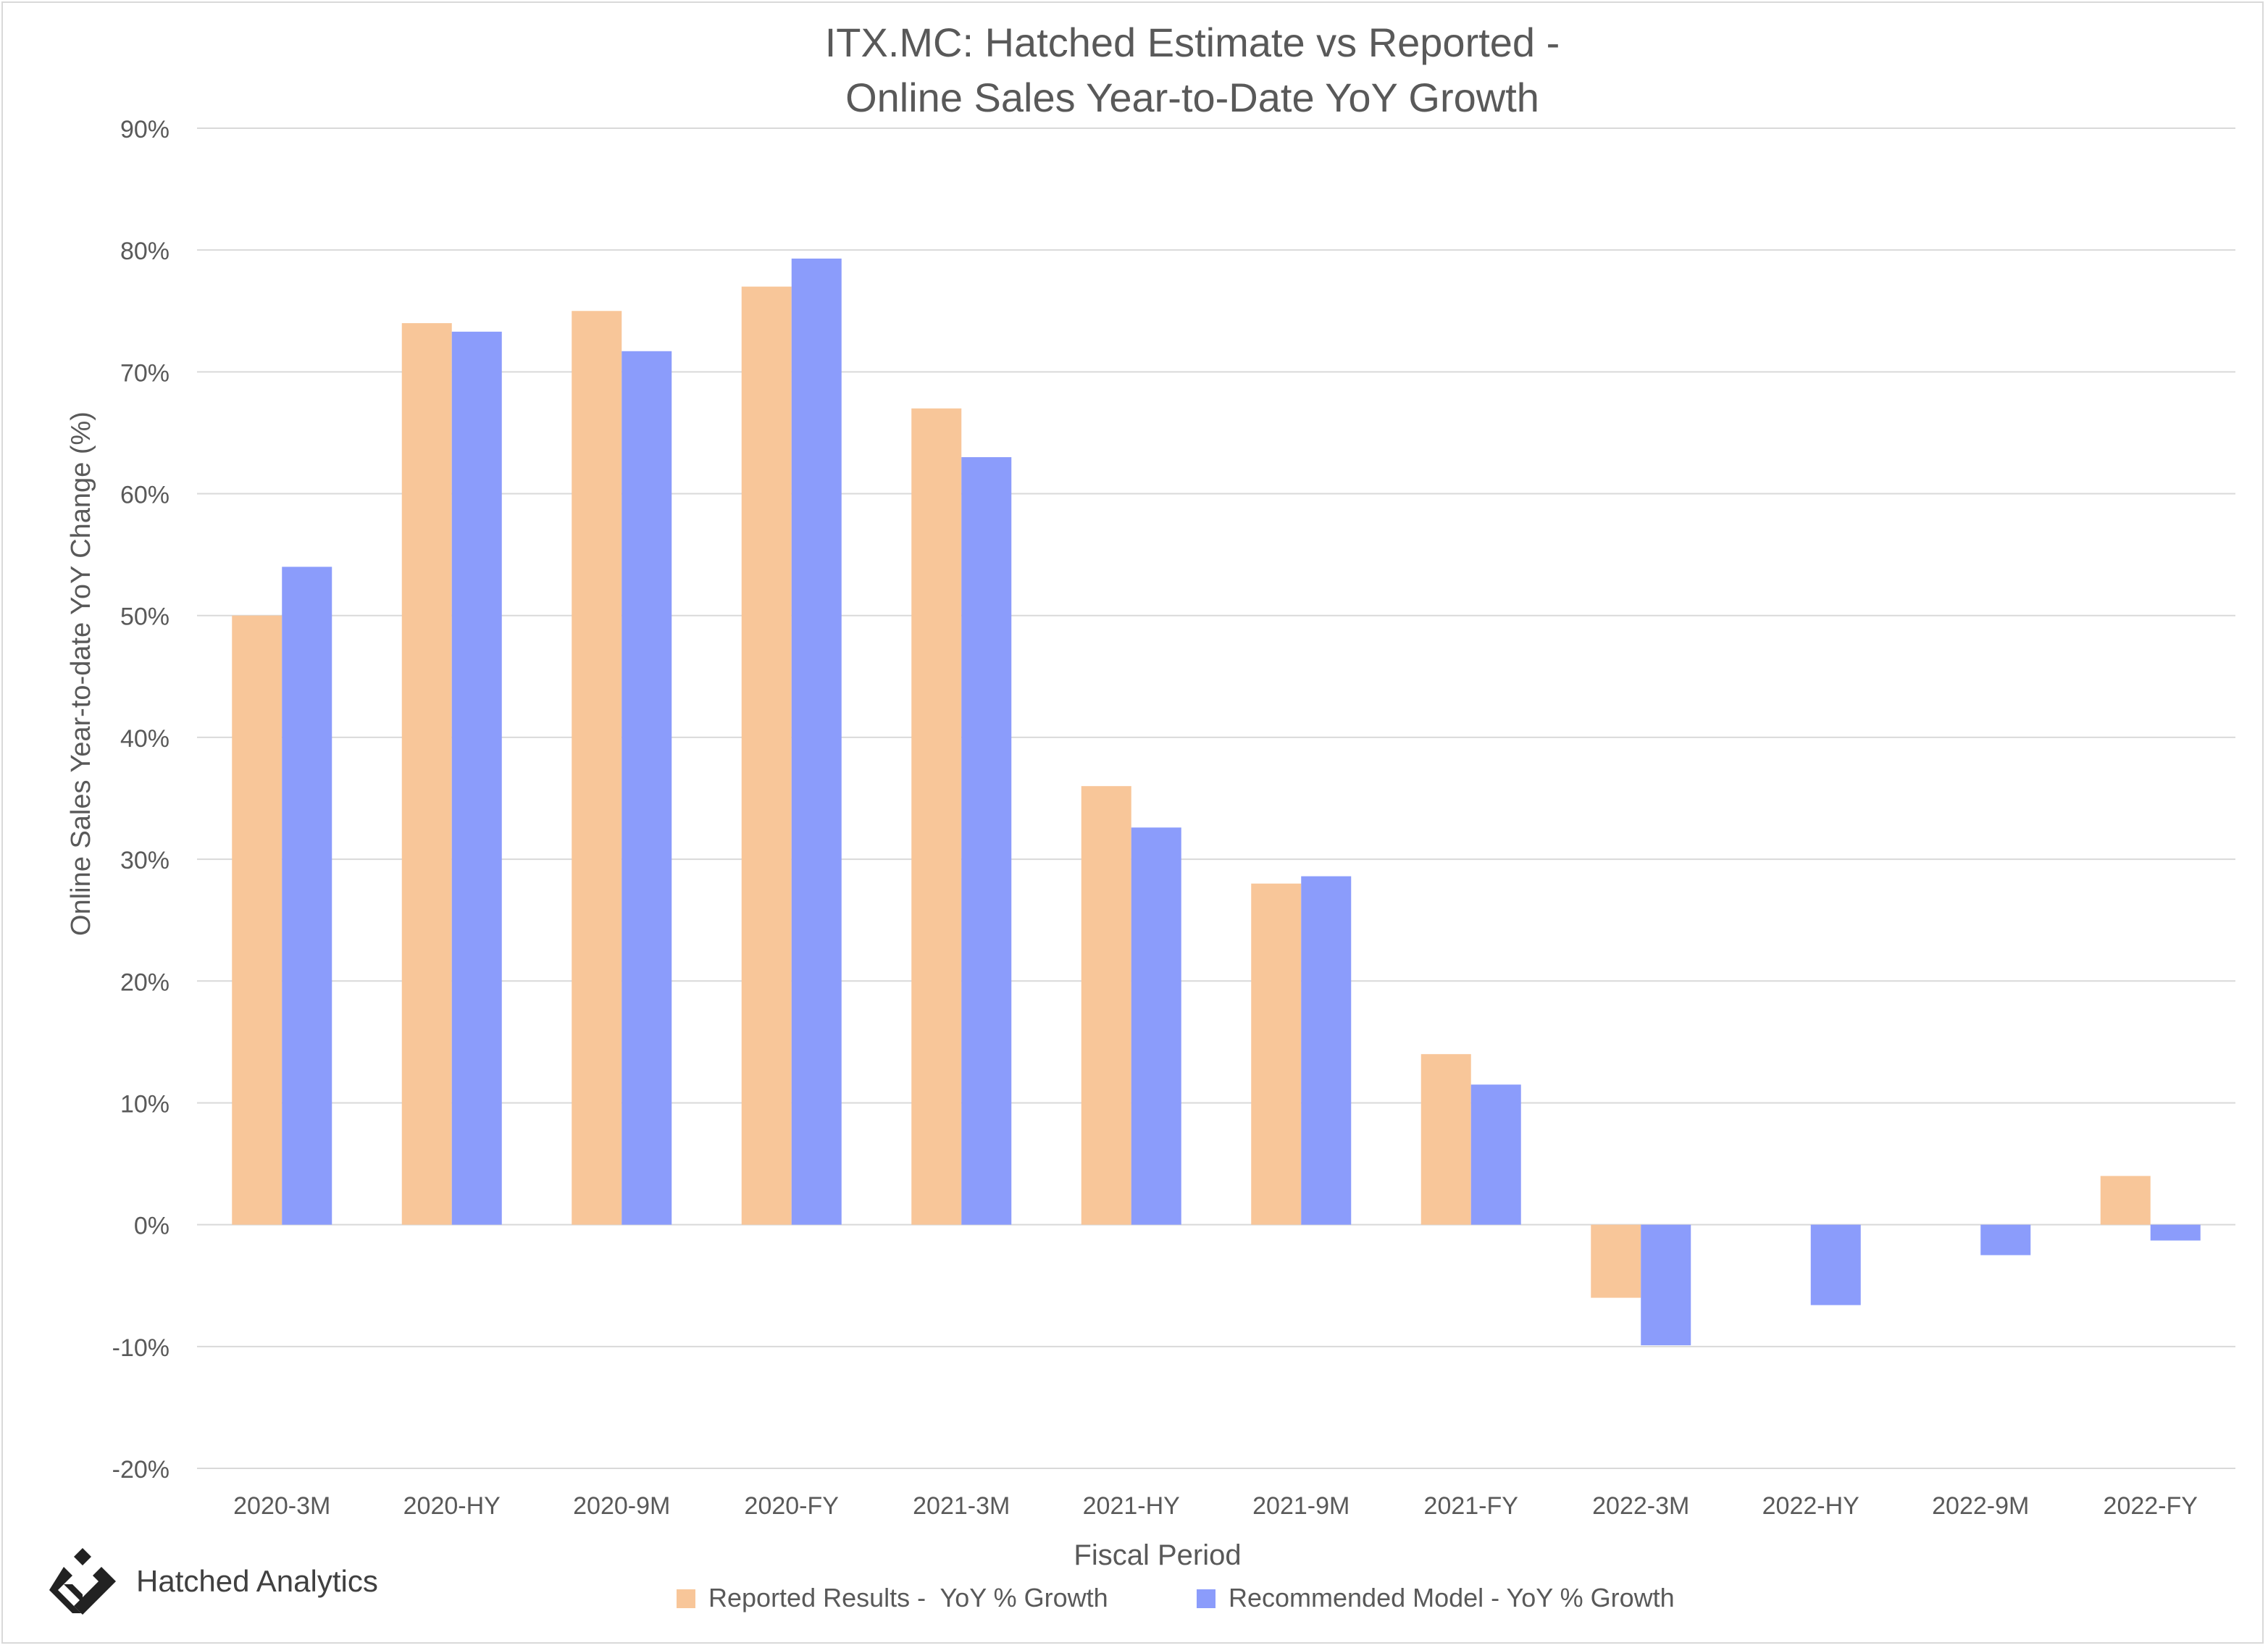 This screenshot has height=1648, width=2268. I want to click on bar-reported-2022-FY, so click(2125, 1200).